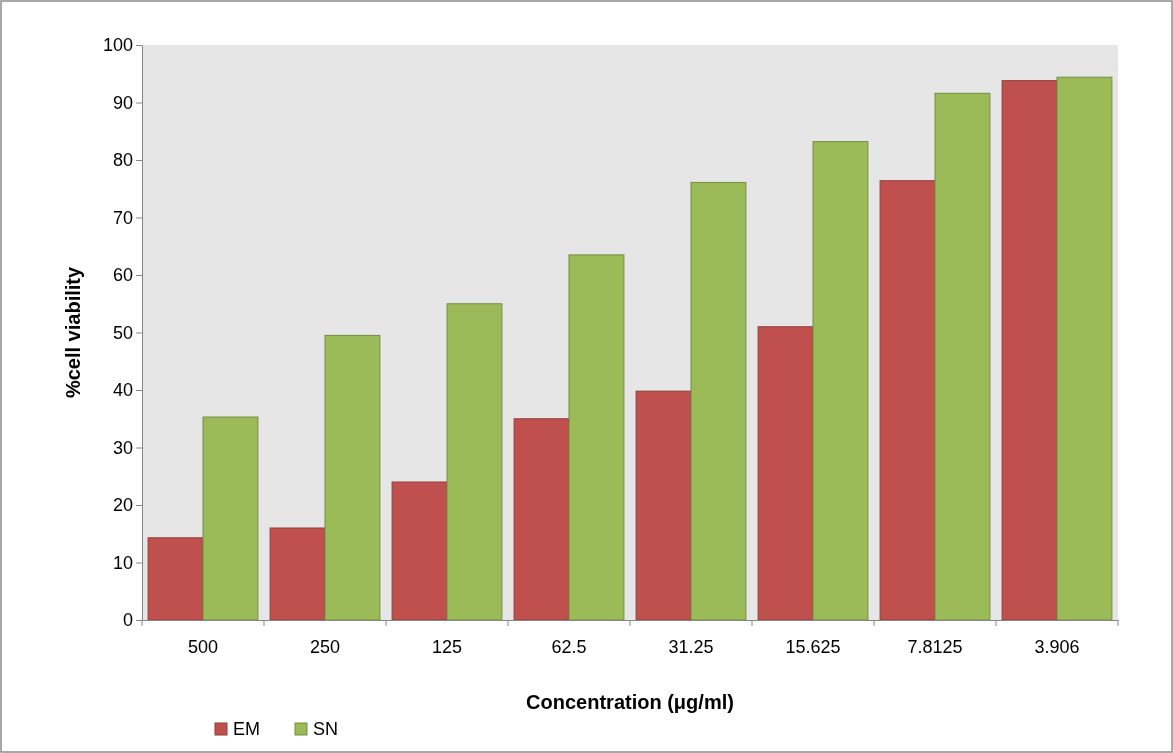  What do you see at coordinates (122, 562) in the screenshot?
I see `y-tick-label: 10` at bounding box center [122, 562].